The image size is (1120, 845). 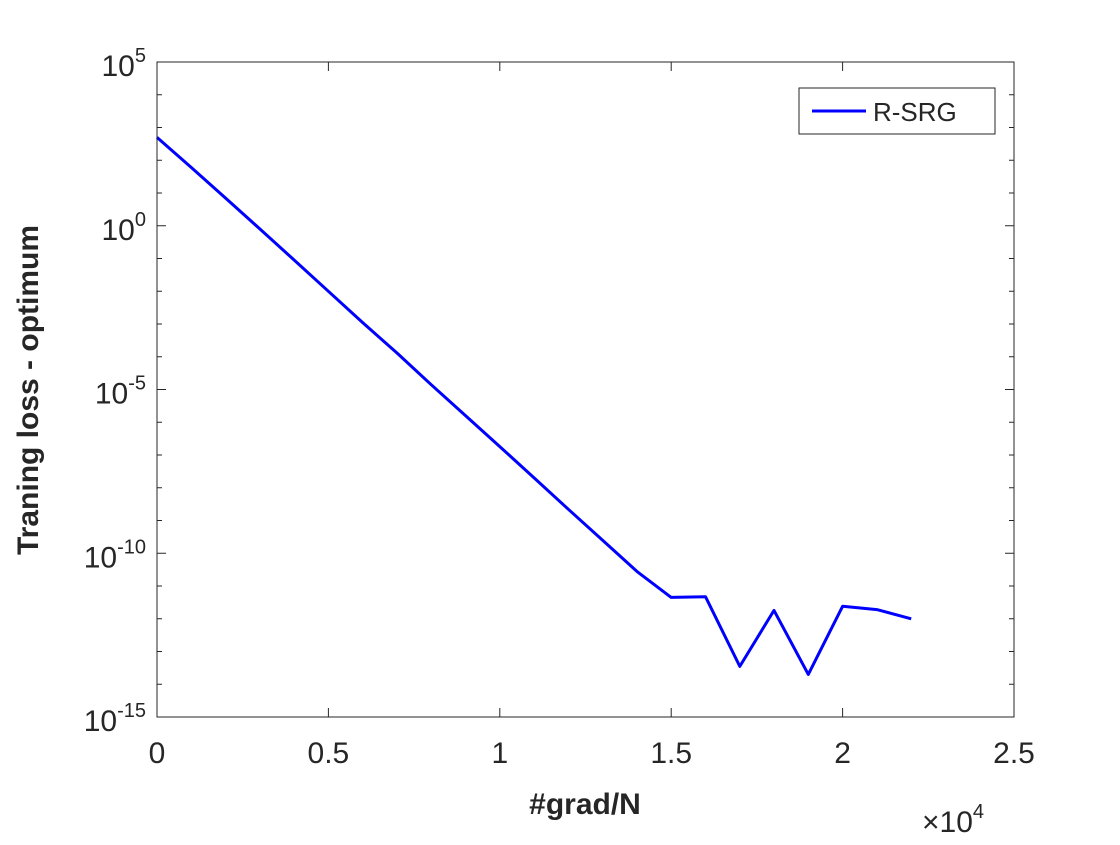 I want to click on y-tick-exponent: -10, so click(x=131, y=547).